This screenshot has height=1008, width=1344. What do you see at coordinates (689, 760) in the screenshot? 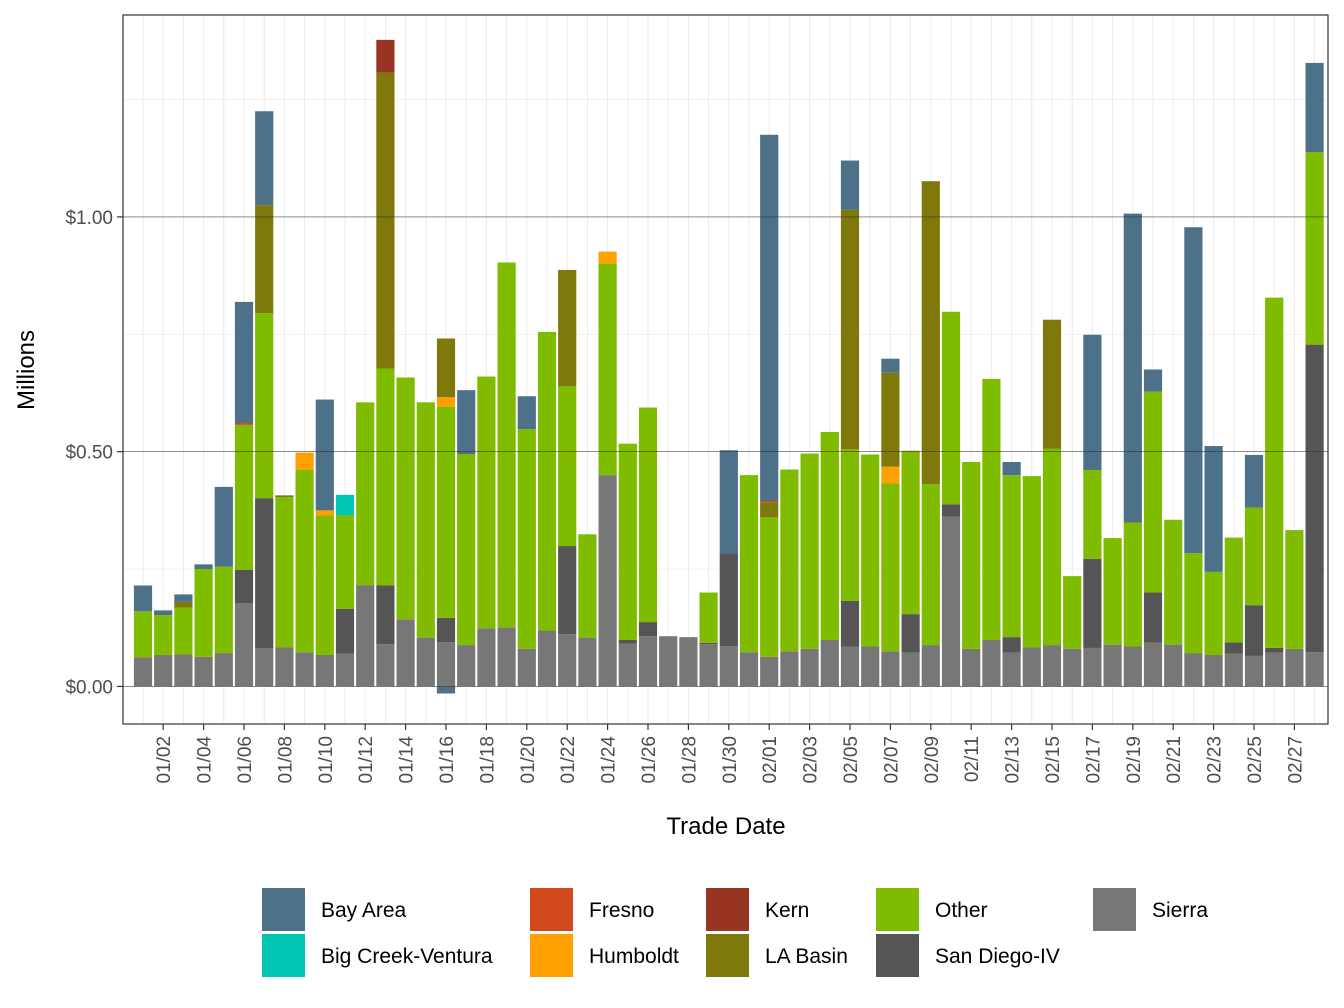
I see `x-tick-label: 01/28` at bounding box center [689, 760].